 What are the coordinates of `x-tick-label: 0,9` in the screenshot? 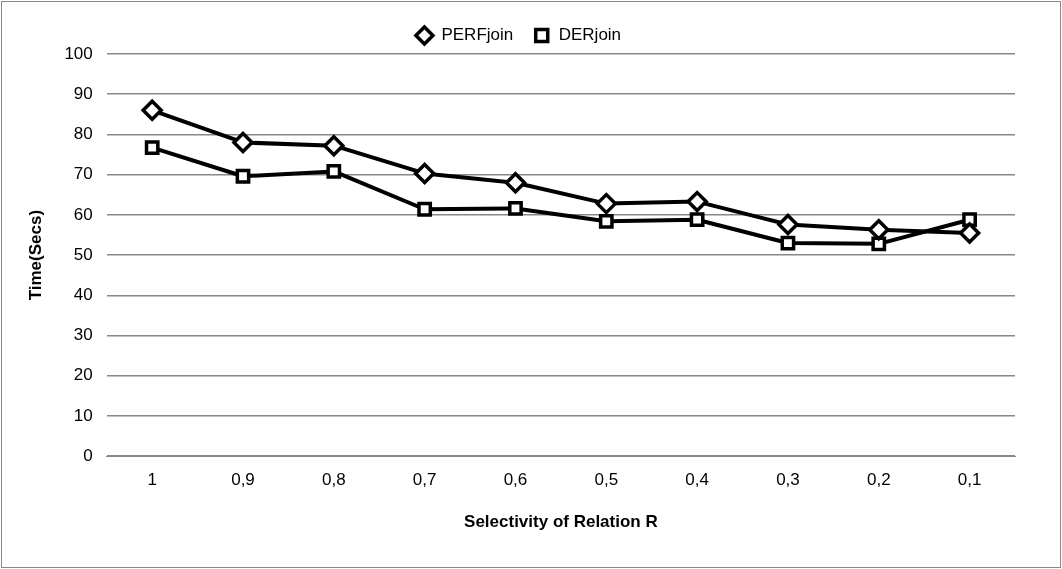 It's located at (243, 480).